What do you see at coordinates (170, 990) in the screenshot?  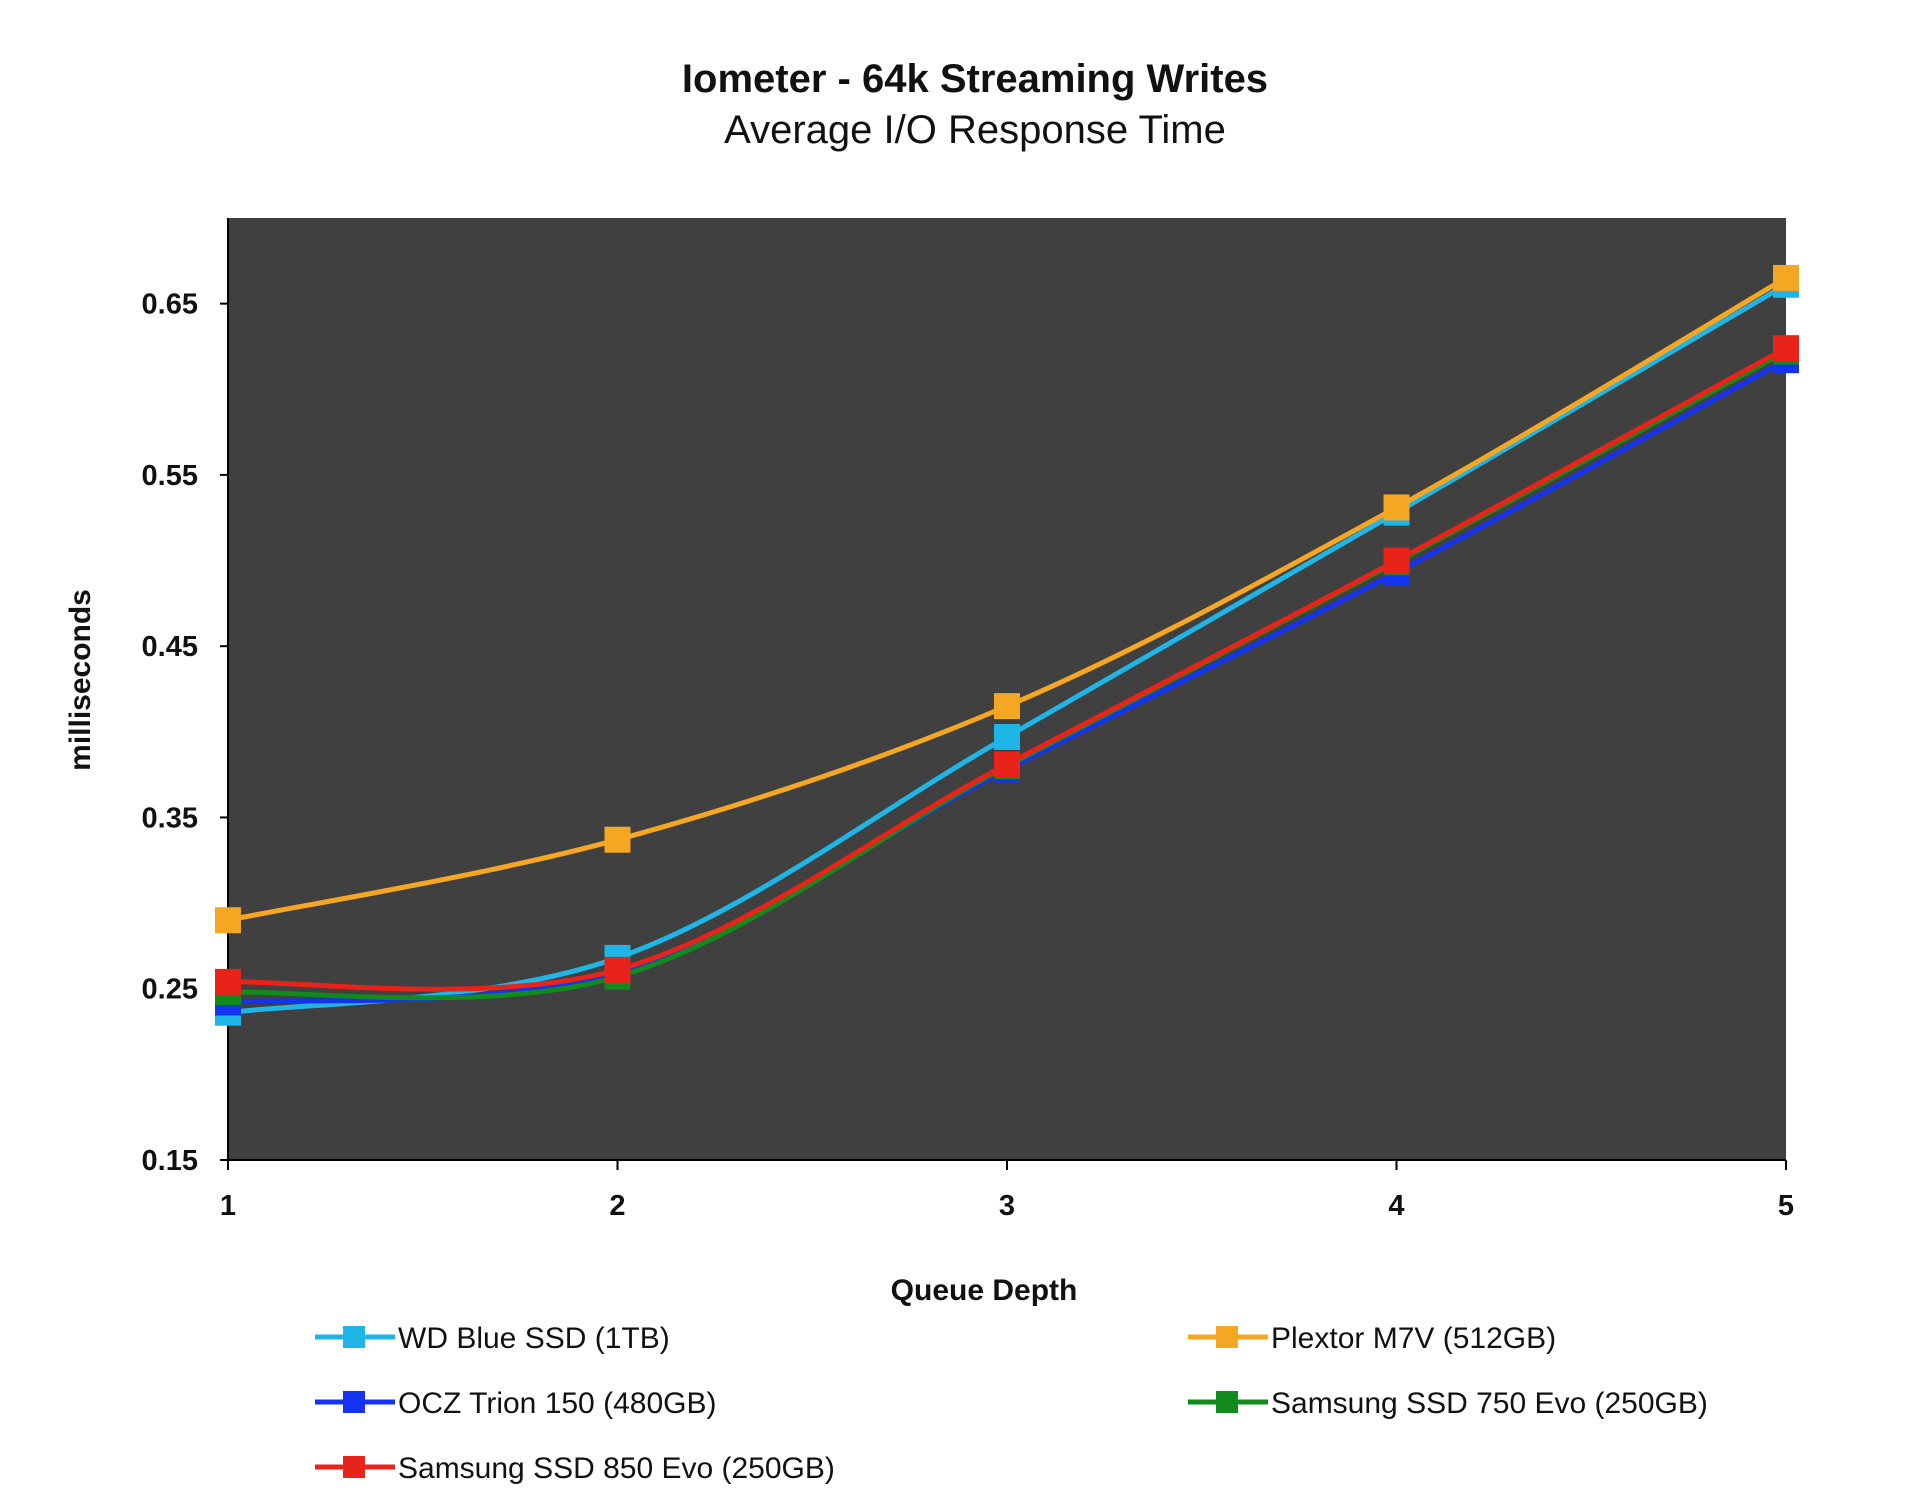 I see `y-tick-label: 0.25` at bounding box center [170, 990].